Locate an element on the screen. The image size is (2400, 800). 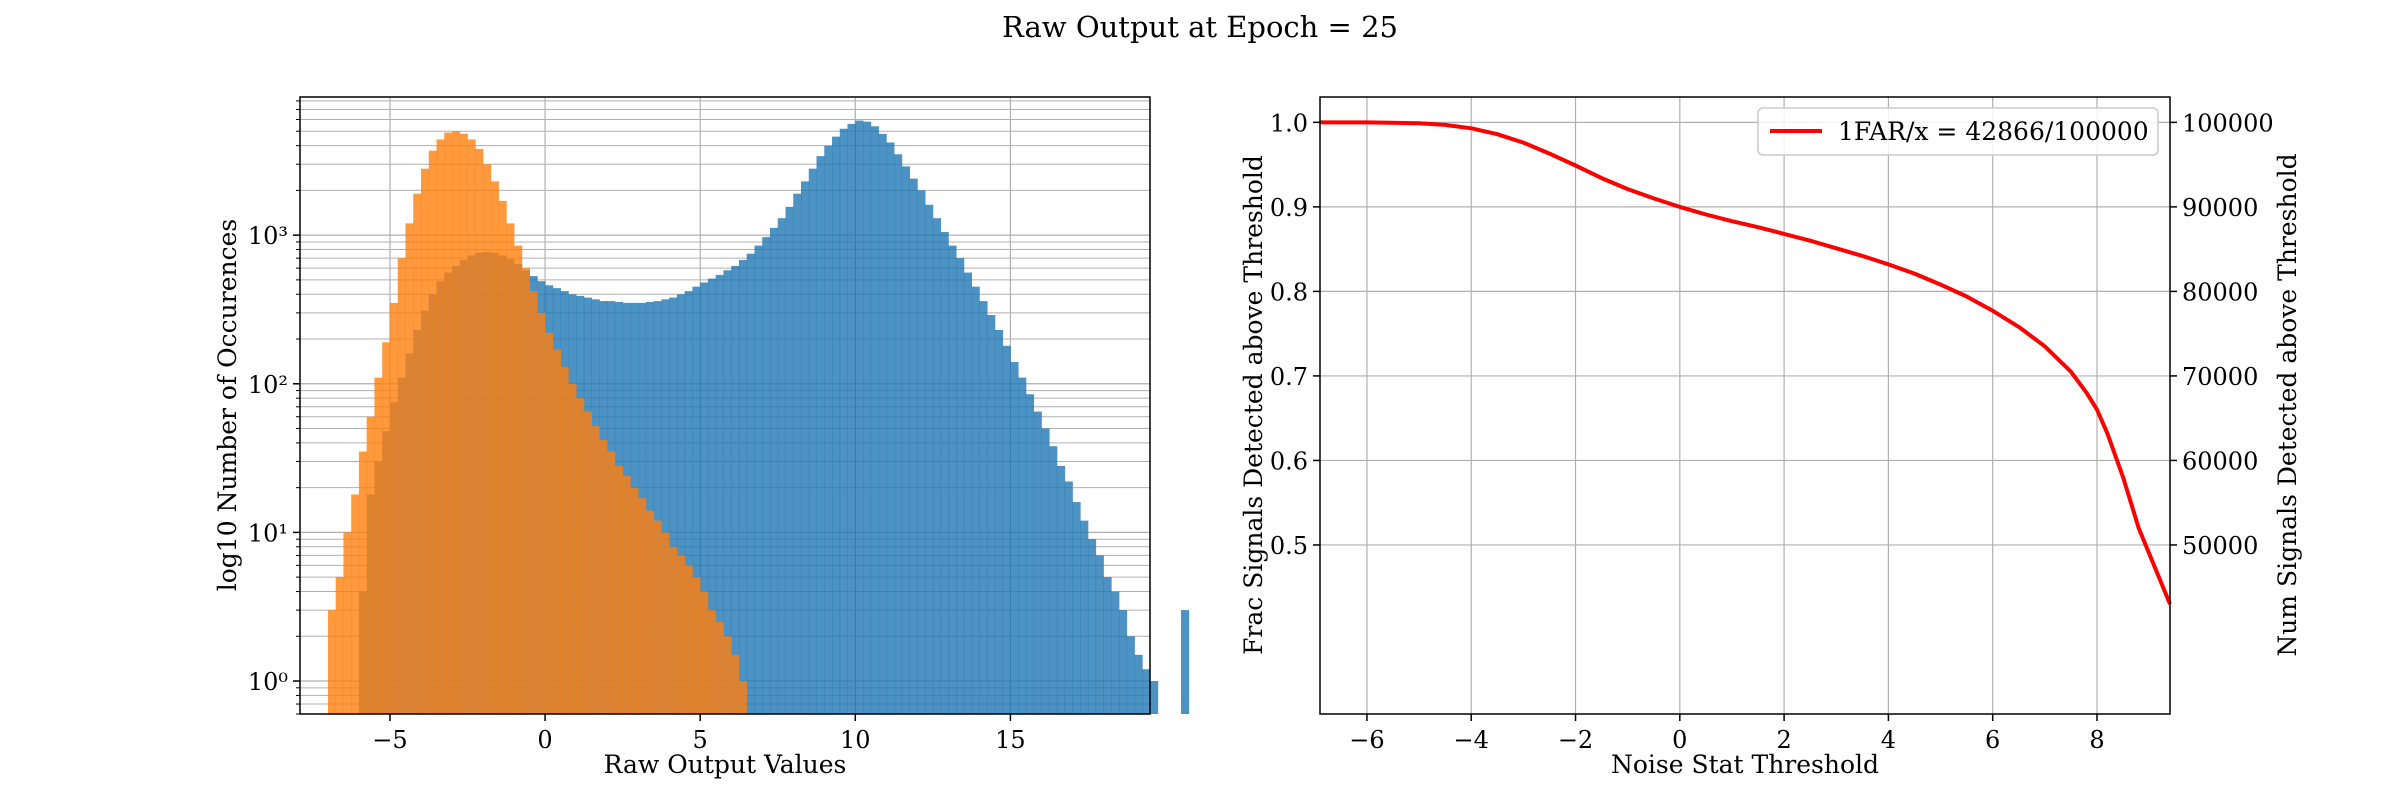
y-tick-label: 0.7 is located at coordinates (1289, 377).